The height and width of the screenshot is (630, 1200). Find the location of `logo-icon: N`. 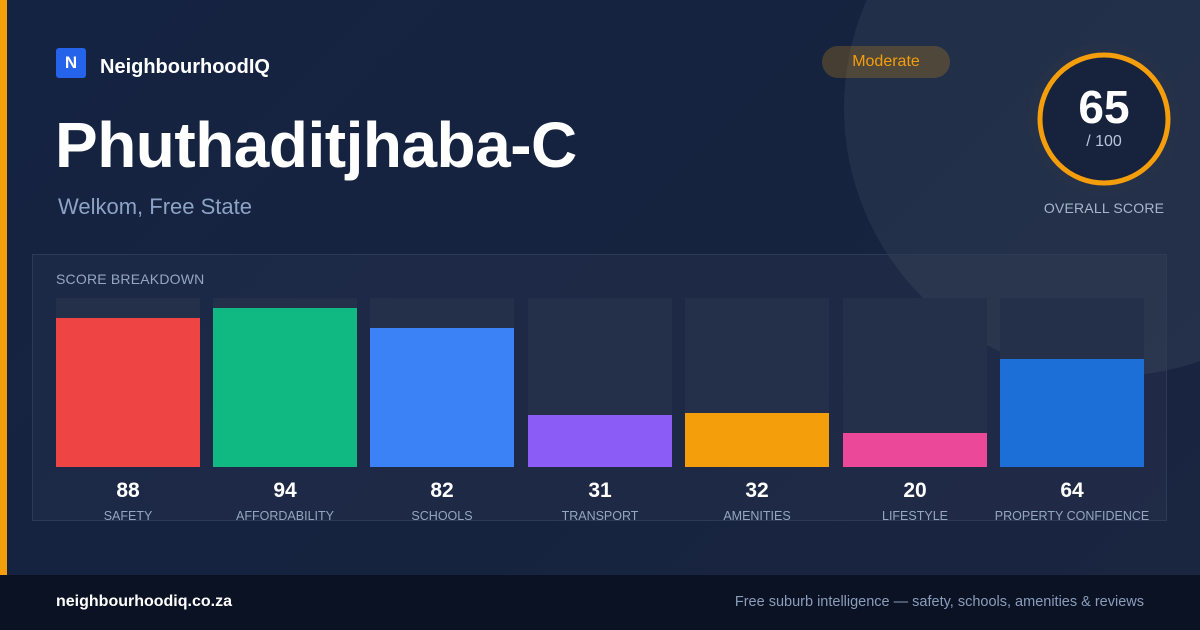

logo-icon: N is located at coordinates (71, 62).